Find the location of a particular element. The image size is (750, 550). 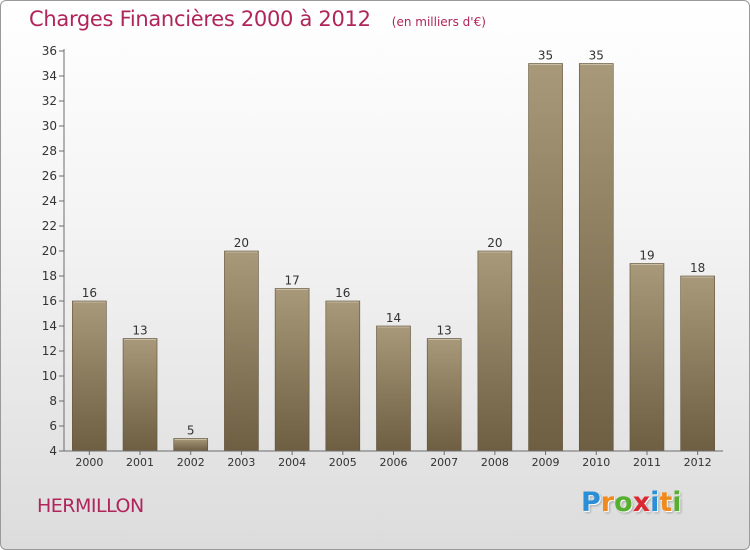

x-tick-label: 2009 is located at coordinates (546, 462).